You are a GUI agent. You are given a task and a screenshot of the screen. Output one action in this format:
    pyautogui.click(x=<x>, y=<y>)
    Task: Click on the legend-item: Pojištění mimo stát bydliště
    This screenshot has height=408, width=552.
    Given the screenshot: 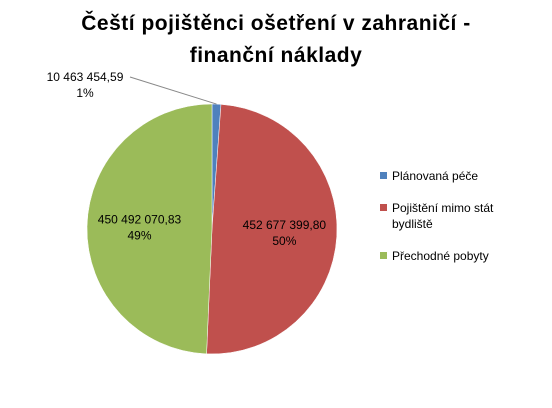 What is the action you would take?
    pyautogui.click(x=455, y=216)
    